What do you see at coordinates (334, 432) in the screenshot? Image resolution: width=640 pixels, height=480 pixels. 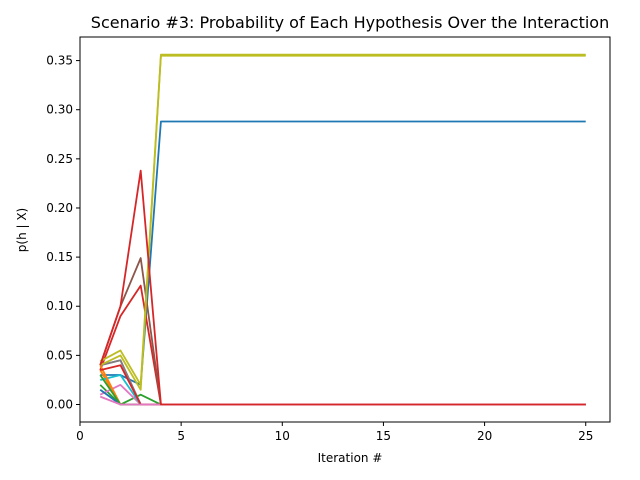 I see `x-axis-ticks: 0 5 10 15 20 25` at bounding box center [334, 432].